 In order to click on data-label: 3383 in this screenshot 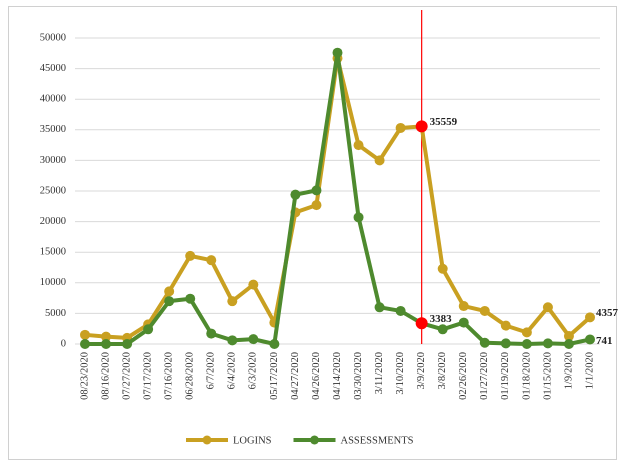, I will do `click(441, 319)`.